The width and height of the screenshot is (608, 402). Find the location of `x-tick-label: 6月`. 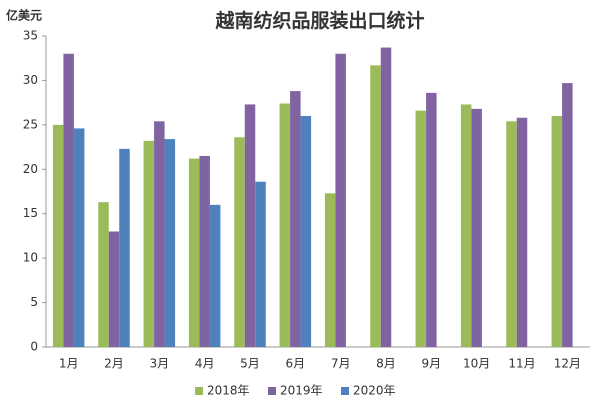

x-tick-label: 6月 is located at coordinates (296, 364).